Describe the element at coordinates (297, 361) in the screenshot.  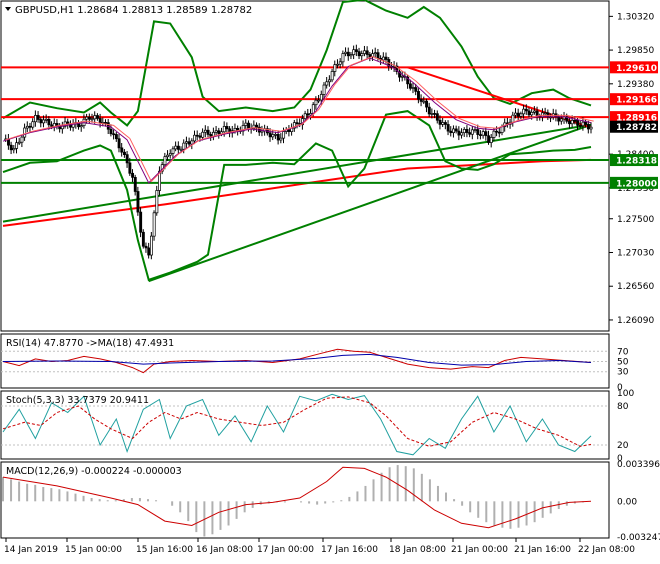
I see `rsi-line` at that location.